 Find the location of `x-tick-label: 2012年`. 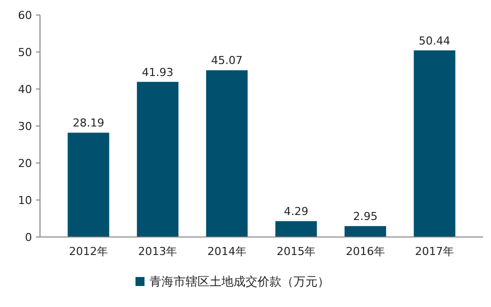

x-tick-label: 2012年 is located at coordinates (88, 251).